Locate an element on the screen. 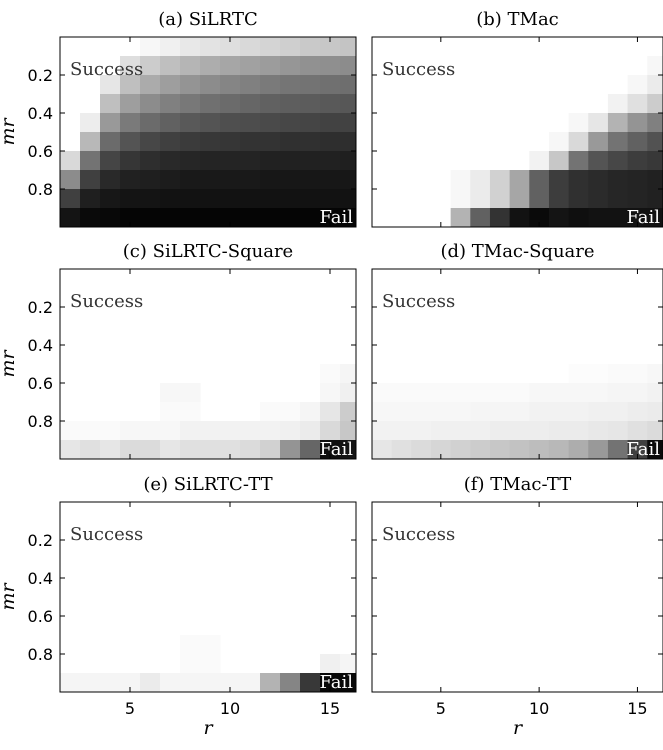 Image resolution: width=663 pixels, height=750 pixels. panel-title: (b) TMac is located at coordinates (517, 19).